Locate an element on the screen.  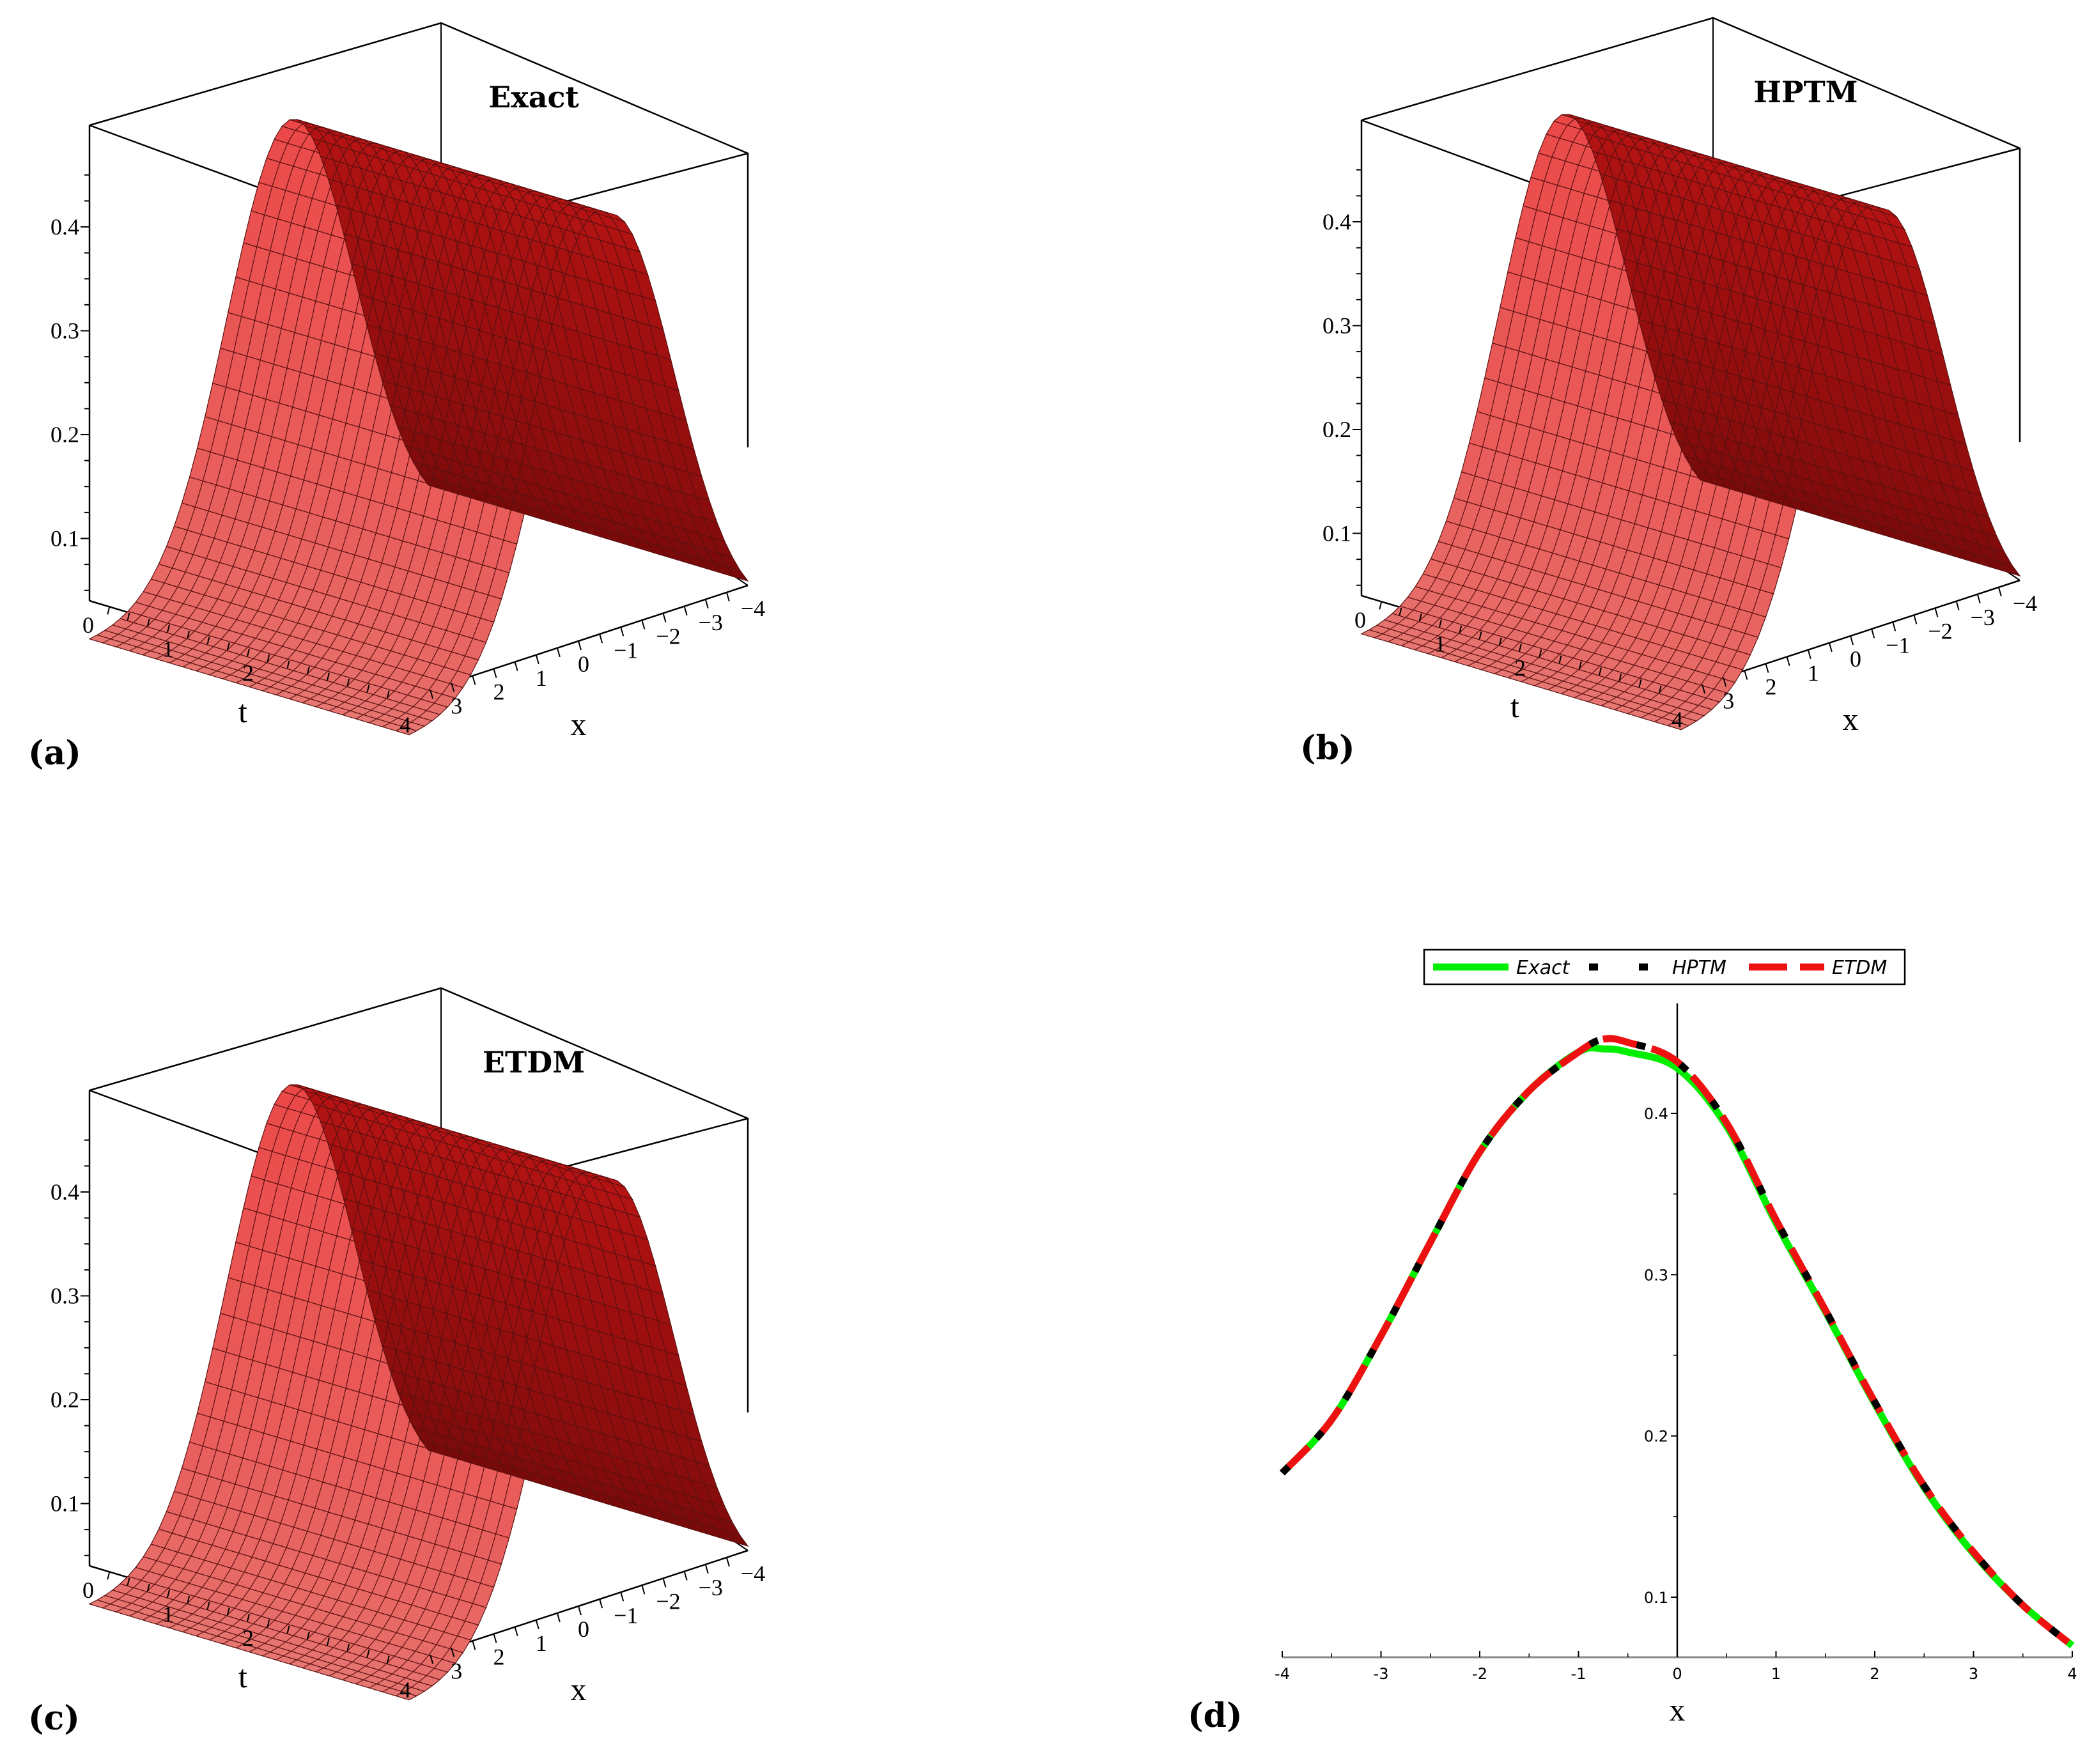
z-tick-label: 0.1 is located at coordinates (64, 1504).